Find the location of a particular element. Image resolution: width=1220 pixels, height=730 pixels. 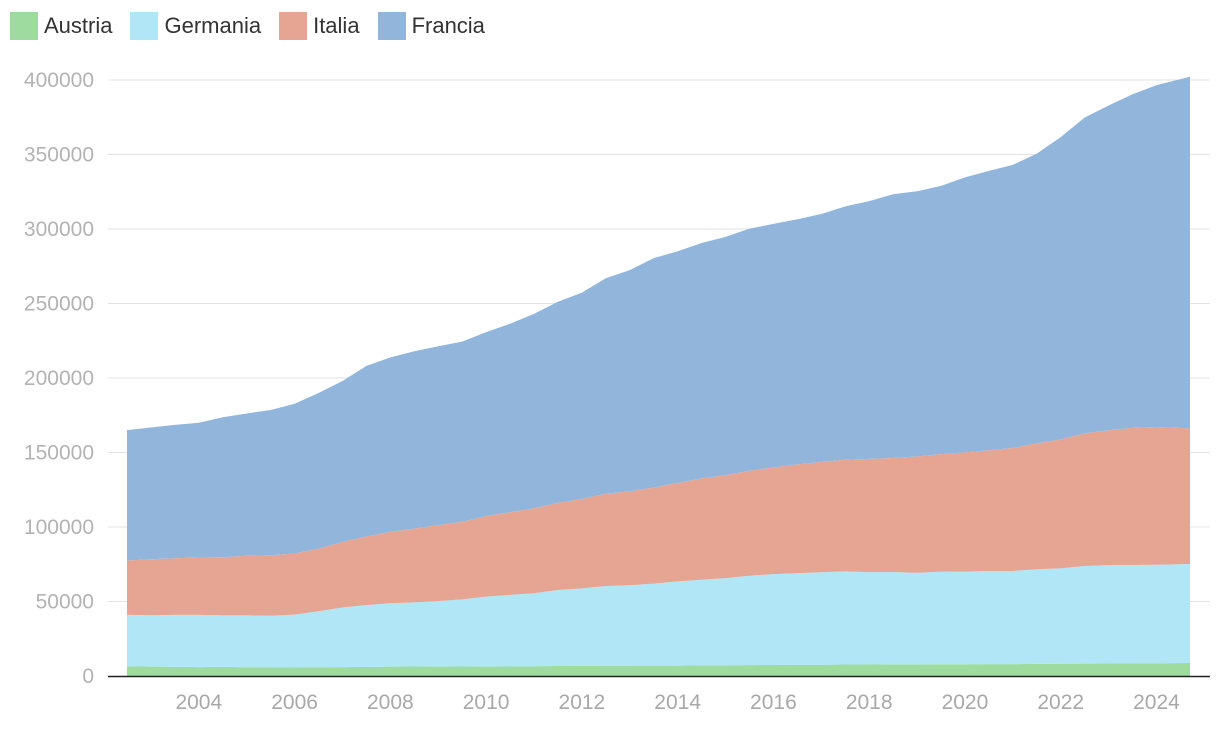

legend-label-francia: Francia is located at coordinates (448, 25).